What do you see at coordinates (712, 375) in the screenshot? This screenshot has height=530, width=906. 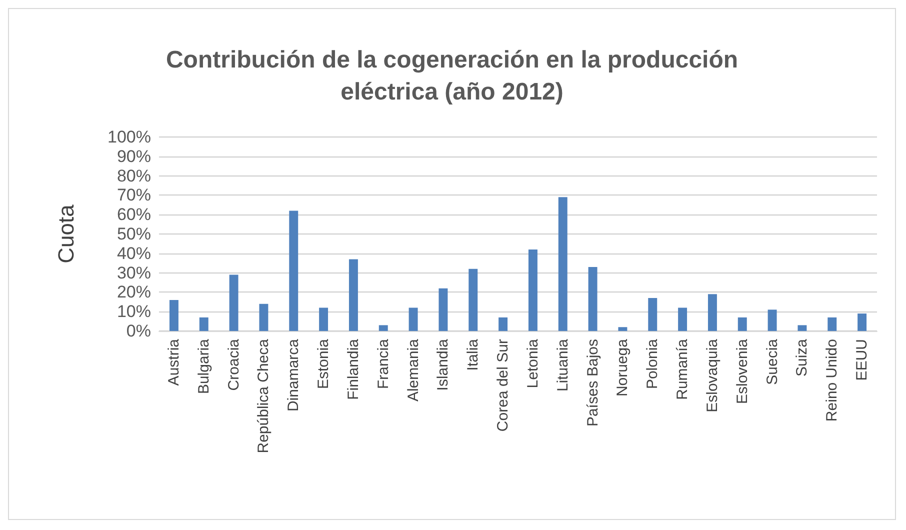 I see `x-tick-label: Eslovaquia` at bounding box center [712, 375].